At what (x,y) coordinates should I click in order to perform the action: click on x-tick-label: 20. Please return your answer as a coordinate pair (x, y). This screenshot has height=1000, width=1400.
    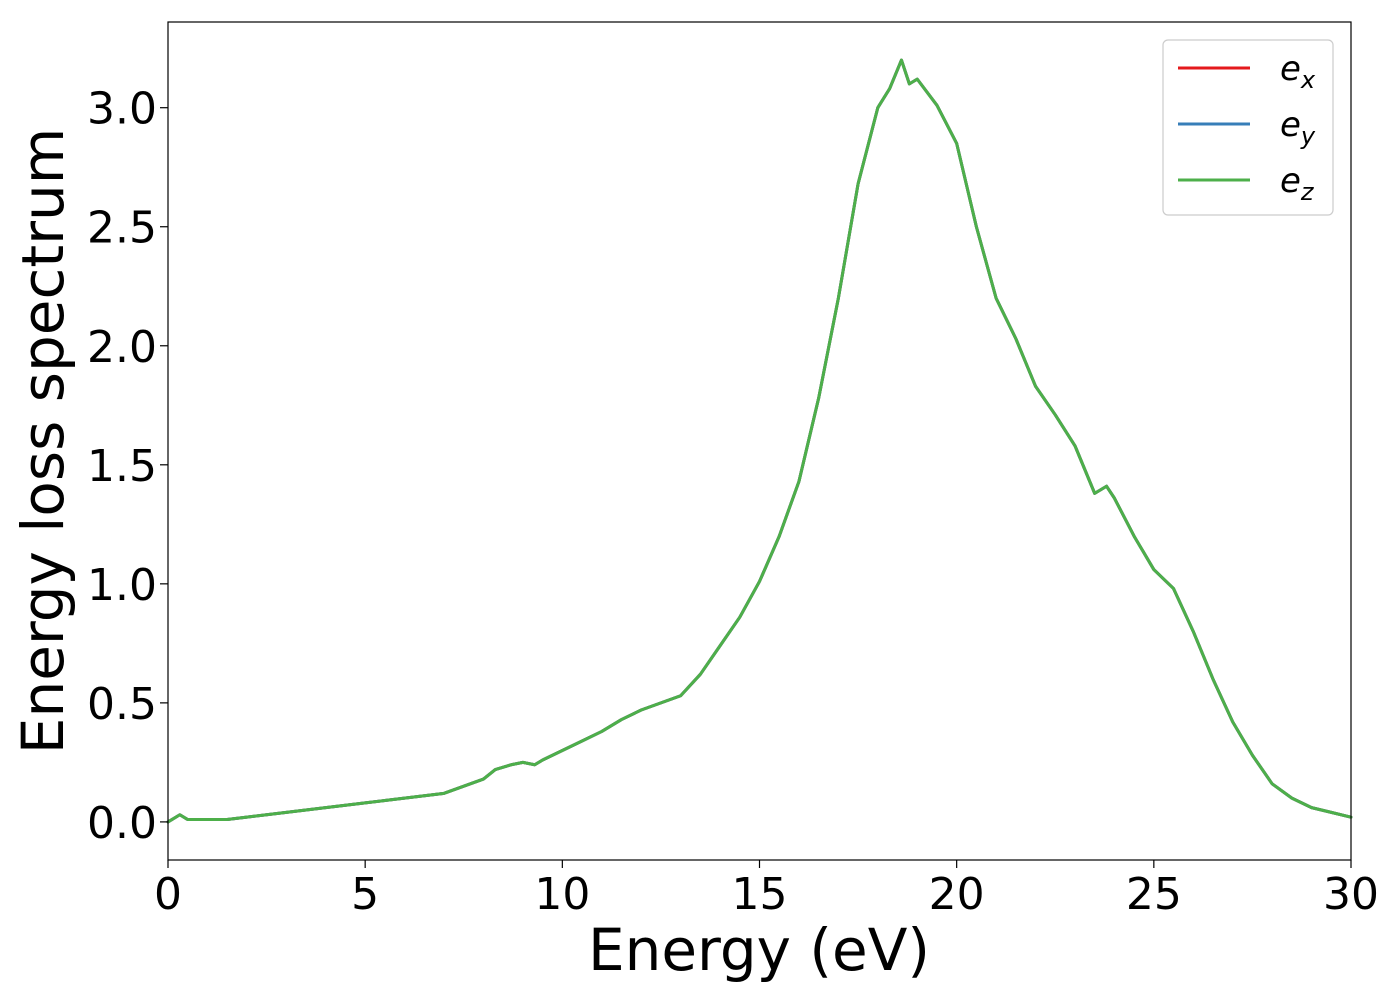
    Looking at the image, I should click on (957, 894).